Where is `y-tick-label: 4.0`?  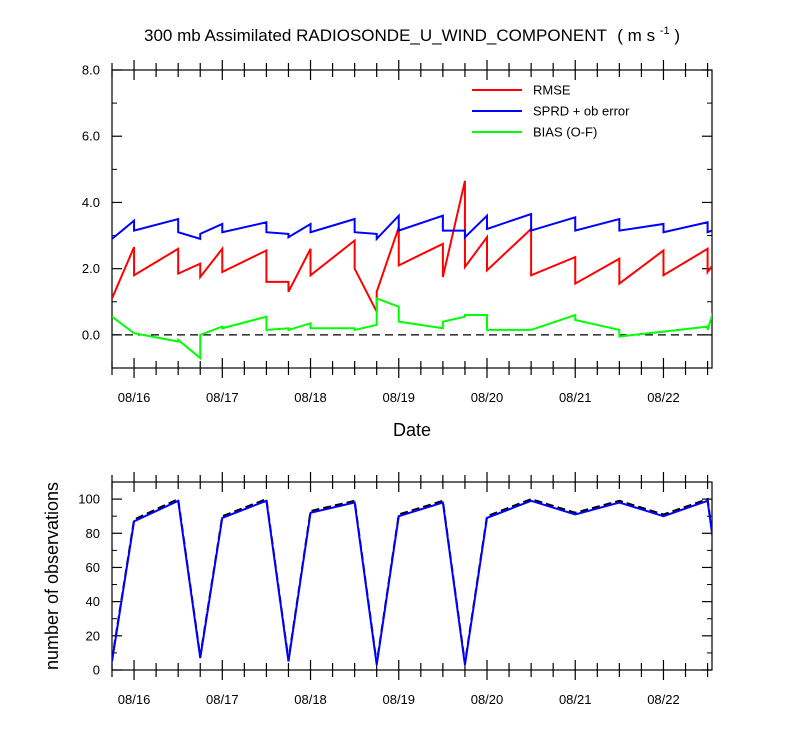
y-tick-label: 4.0 is located at coordinates (91, 202).